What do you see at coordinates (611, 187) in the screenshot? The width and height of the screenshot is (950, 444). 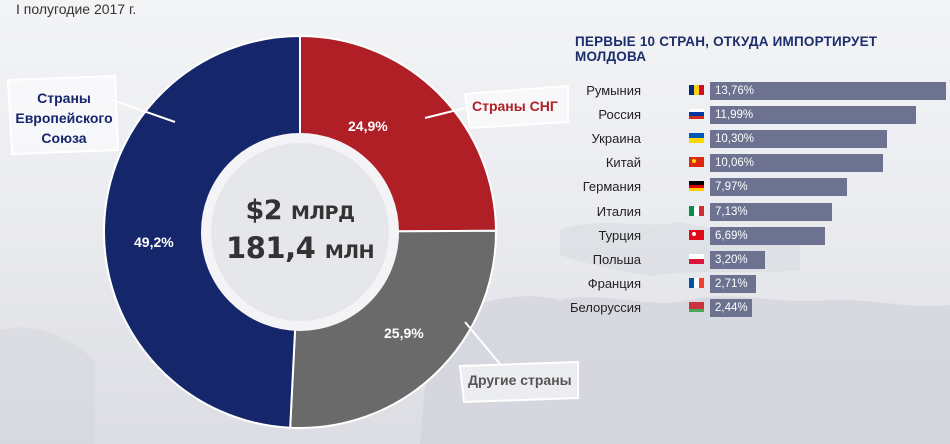 I see `country-label: Германия` at bounding box center [611, 187].